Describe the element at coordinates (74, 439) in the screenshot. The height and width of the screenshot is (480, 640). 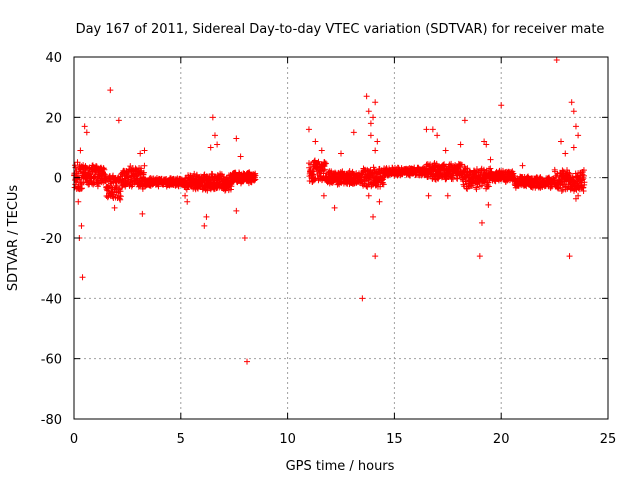
I see `x-tick-label: 0` at that location.